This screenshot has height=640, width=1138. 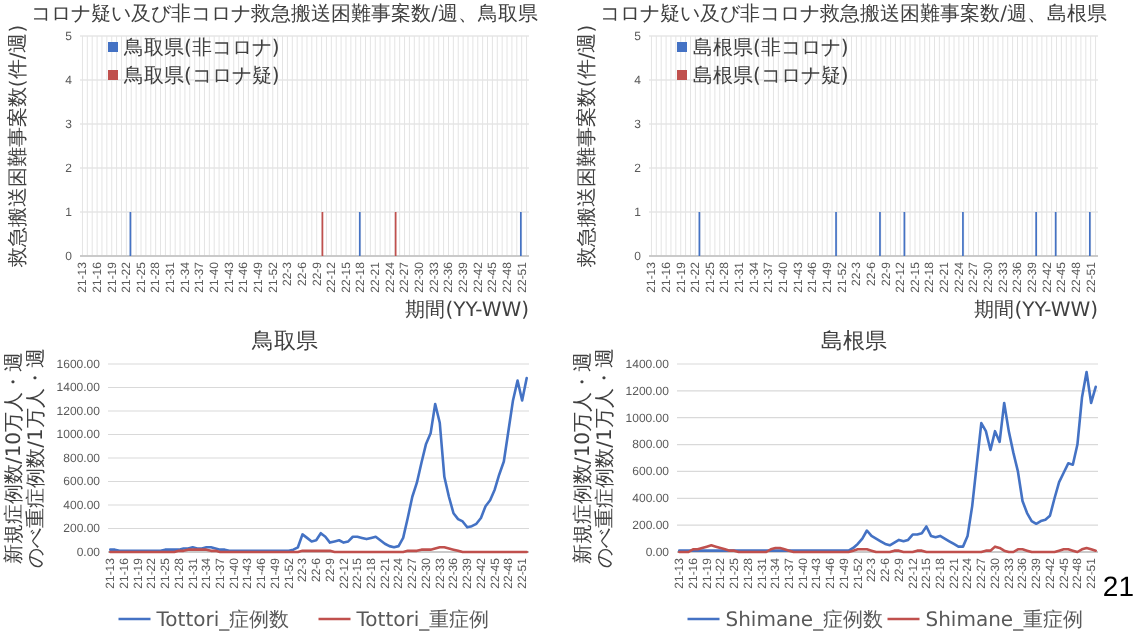 I want to click on legend-label: Shimane_症例数, so click(x=804, y=620).